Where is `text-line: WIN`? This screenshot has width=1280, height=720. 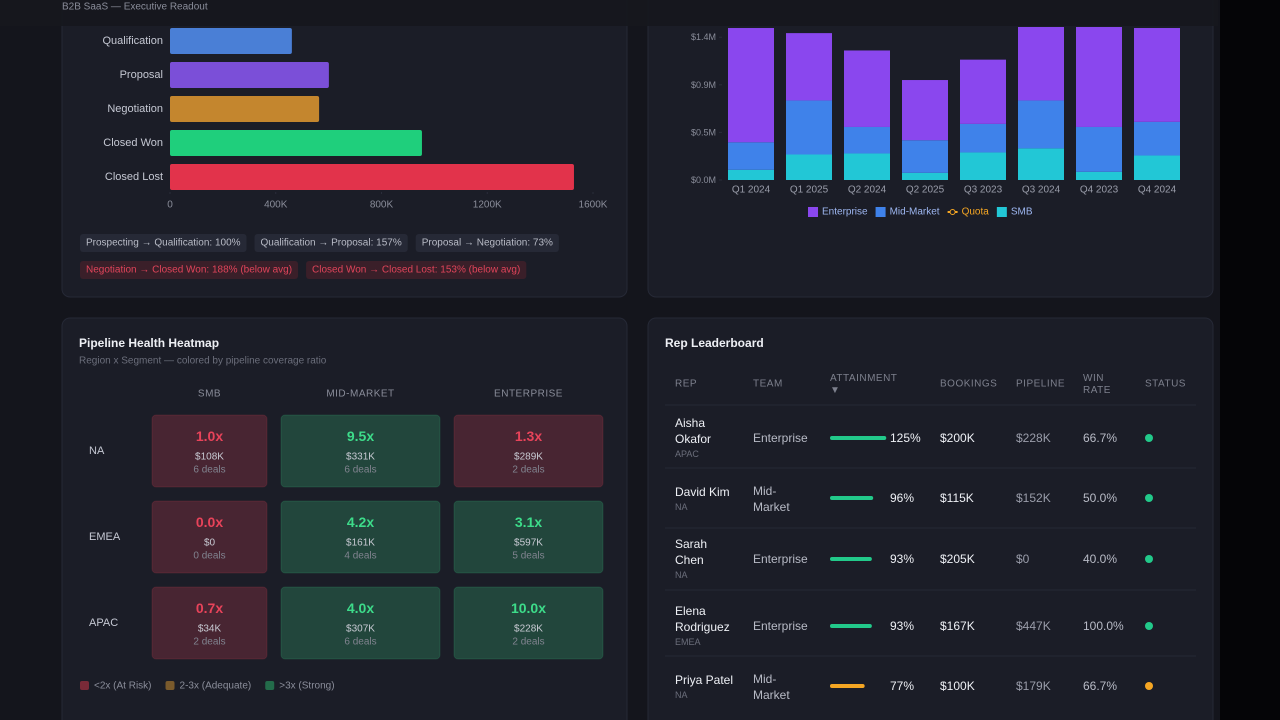
text-line: WIN is located at coordinates (1095, 378).